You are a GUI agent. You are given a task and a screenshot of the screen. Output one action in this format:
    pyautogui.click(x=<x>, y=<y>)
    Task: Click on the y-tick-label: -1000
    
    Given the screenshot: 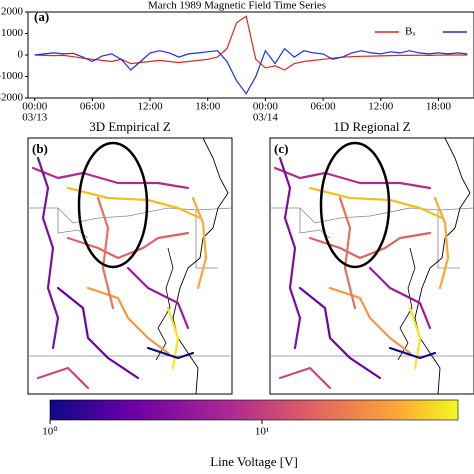 What is the action you would take?
    pyautogui.click(x=11, y=76)
    